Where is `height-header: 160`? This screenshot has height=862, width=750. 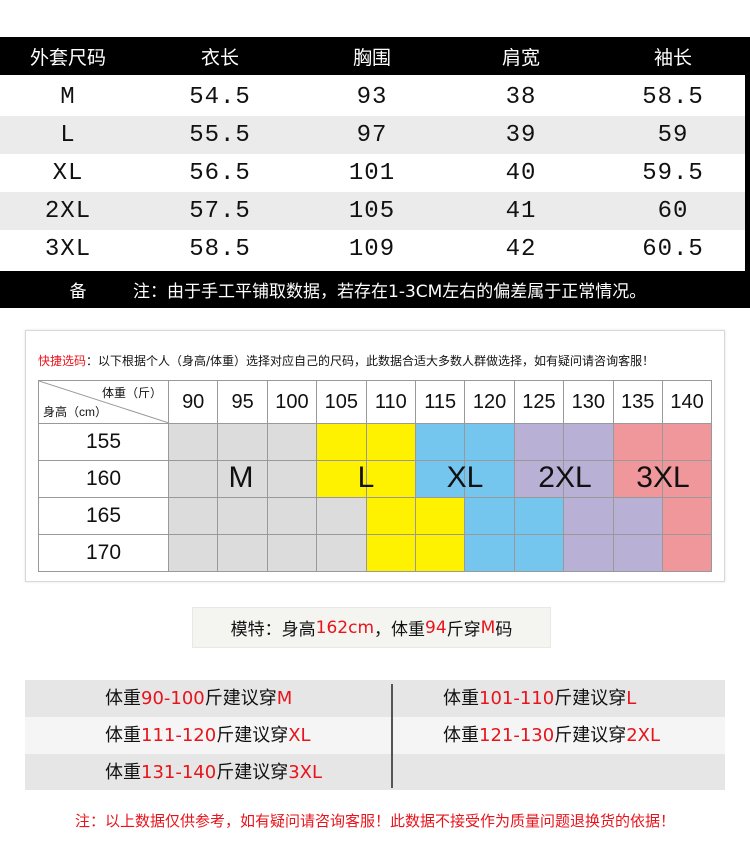 height-header: 160 is located at coordinates (103, 479).